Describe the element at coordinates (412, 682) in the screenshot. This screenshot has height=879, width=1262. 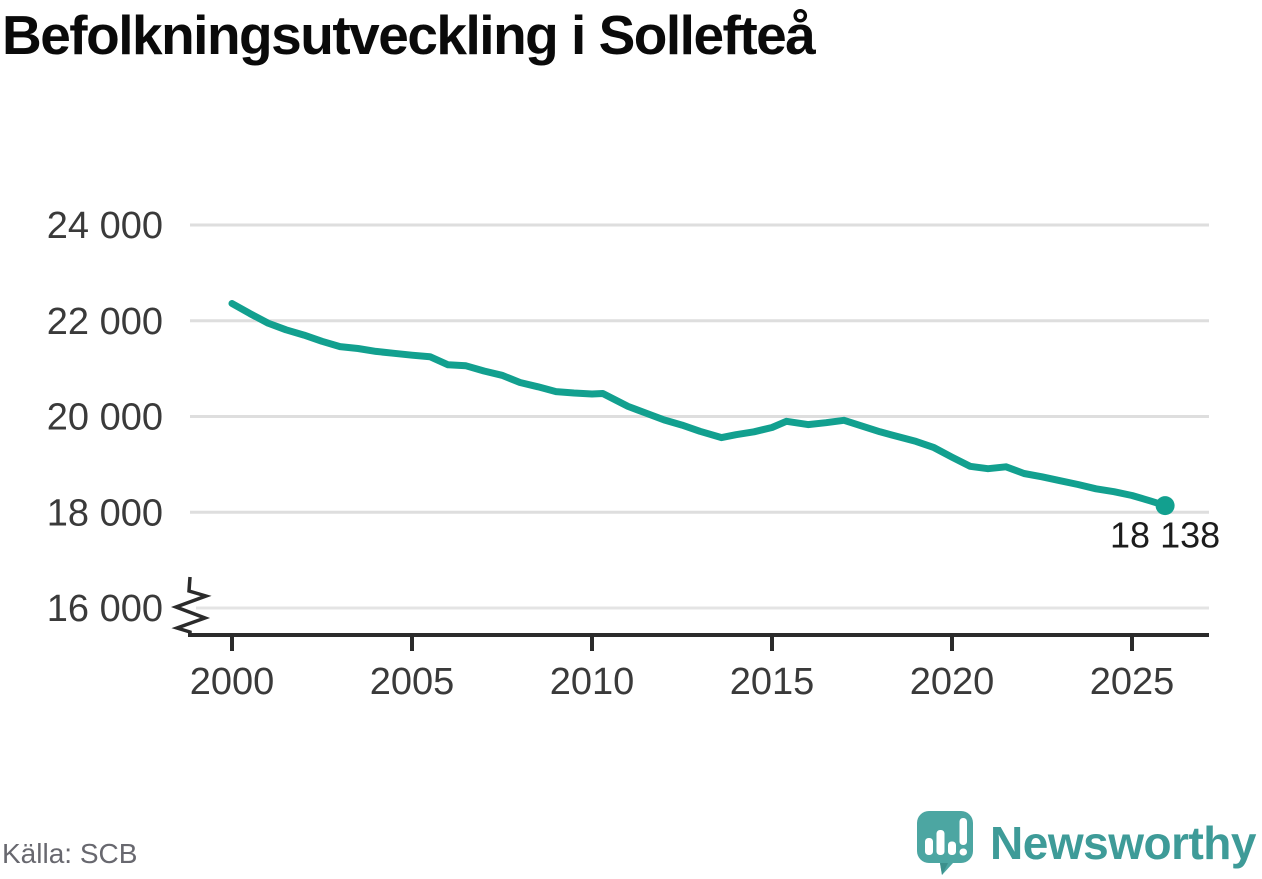
I see `x-tick-label: 2005` at that location.